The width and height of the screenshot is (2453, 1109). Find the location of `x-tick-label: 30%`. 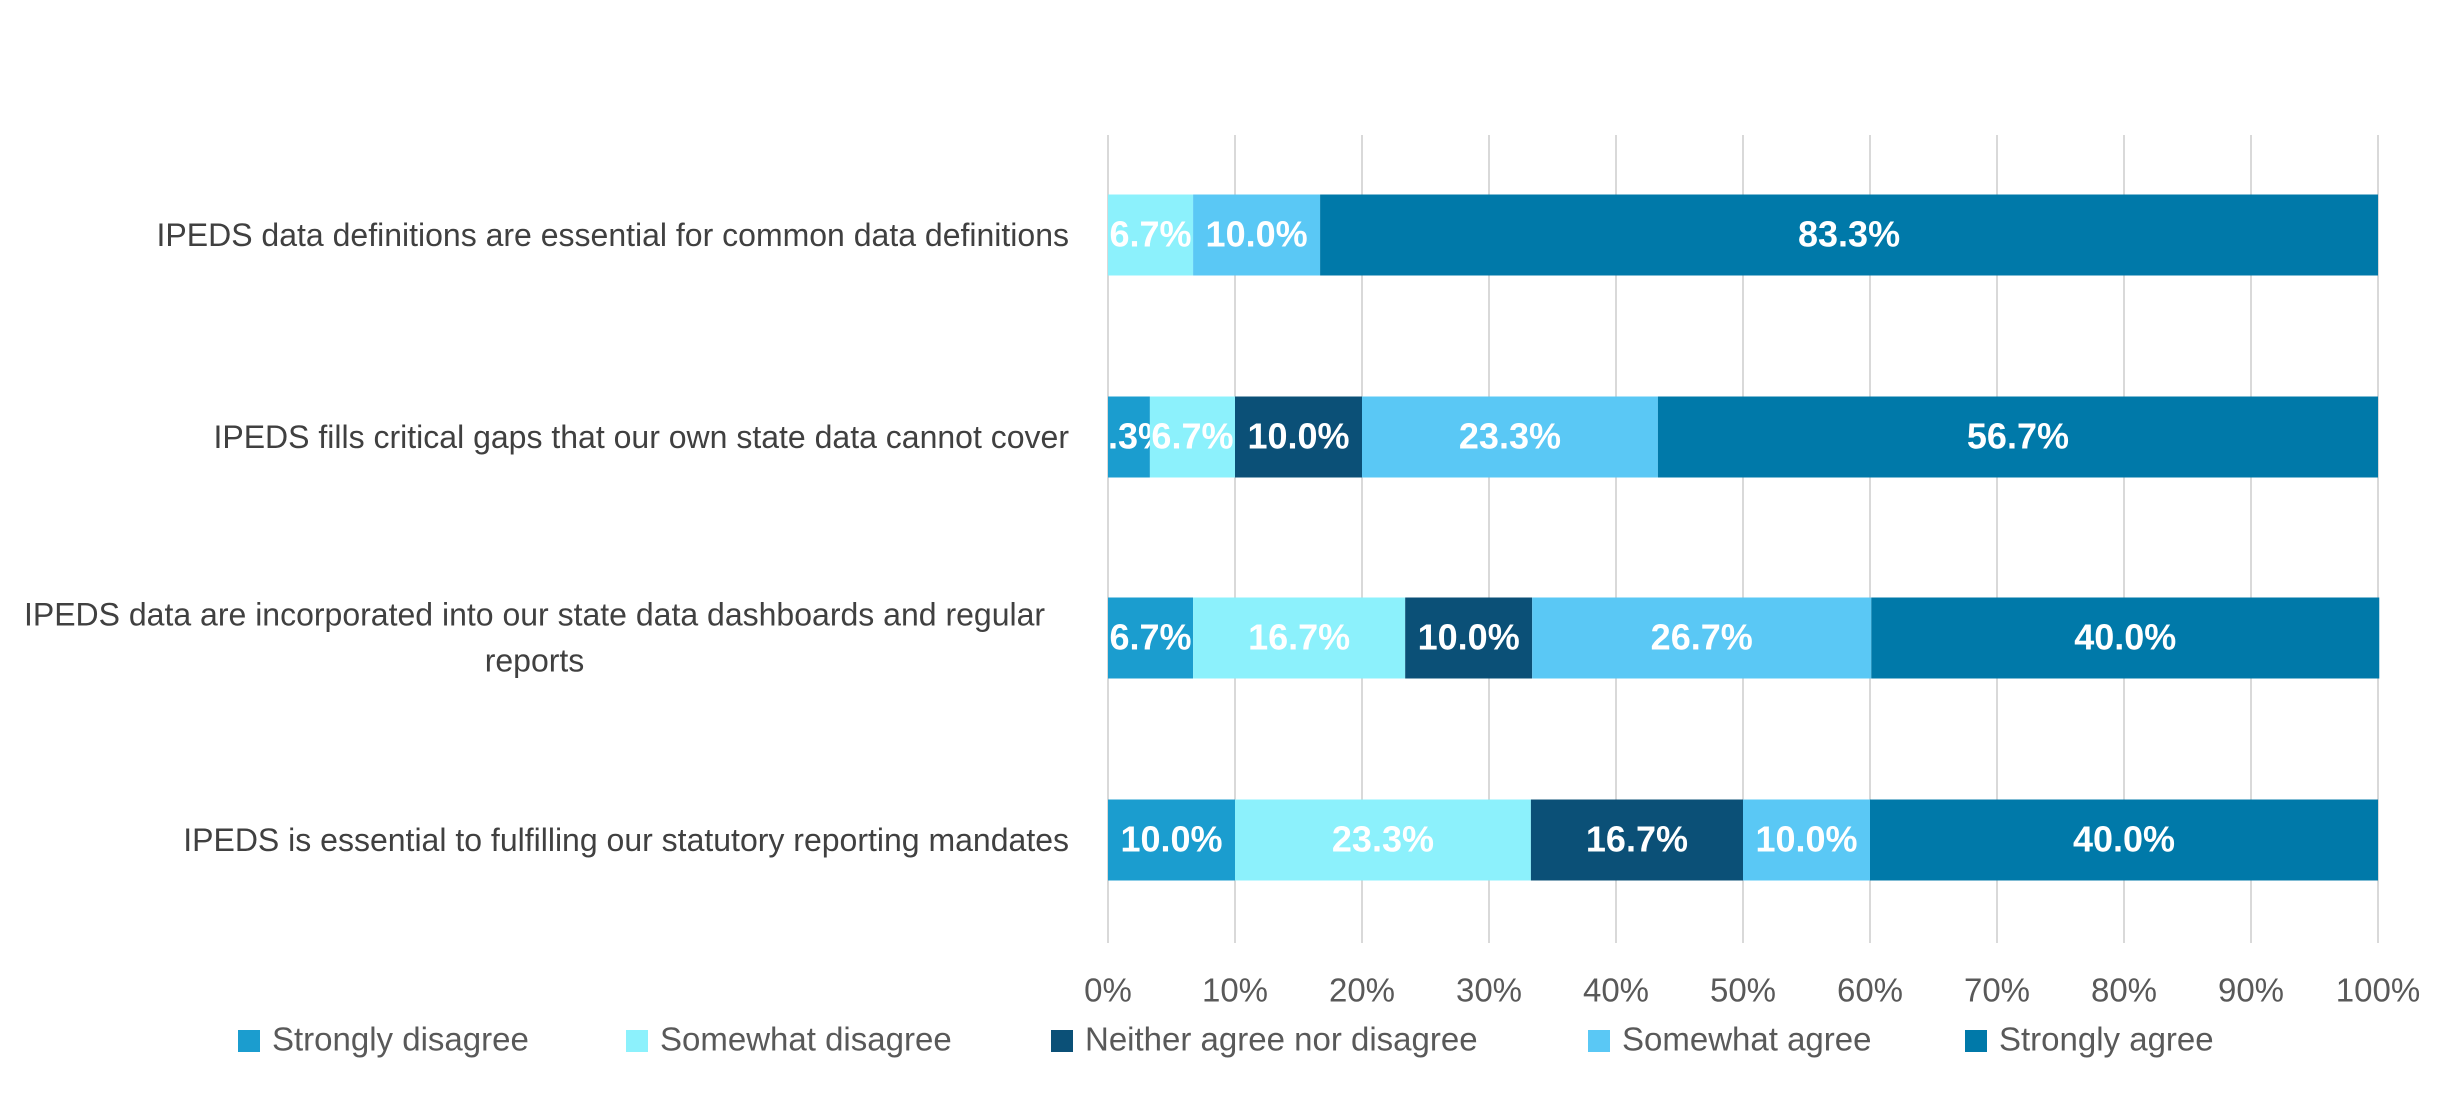

x-tick-label: 30% is located at coordinates (1489, 990).